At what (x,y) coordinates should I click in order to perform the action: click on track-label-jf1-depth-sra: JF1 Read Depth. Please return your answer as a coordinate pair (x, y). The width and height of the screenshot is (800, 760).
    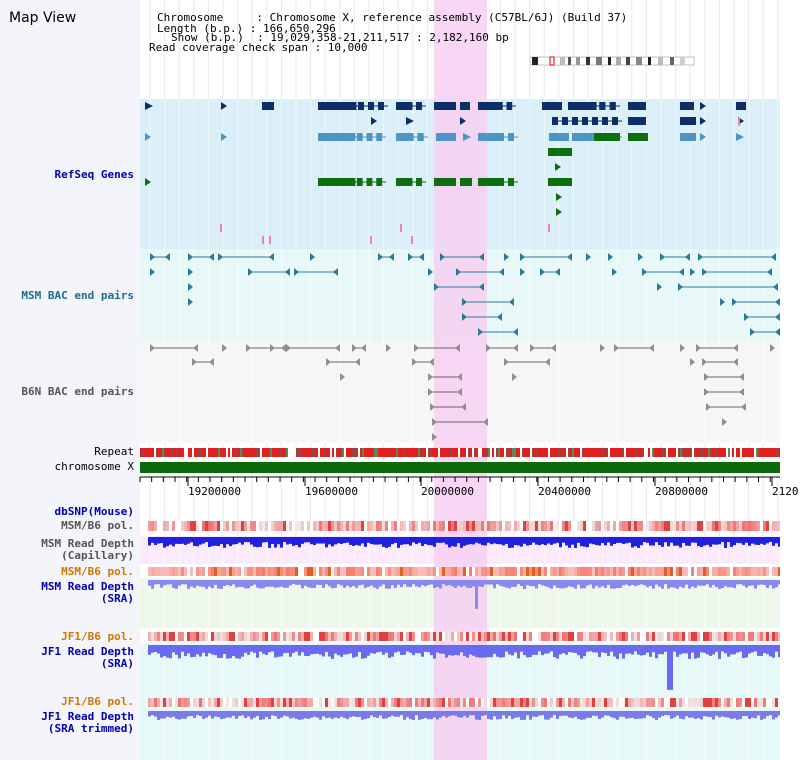
    Looking at the image, I should click on (87, 651).